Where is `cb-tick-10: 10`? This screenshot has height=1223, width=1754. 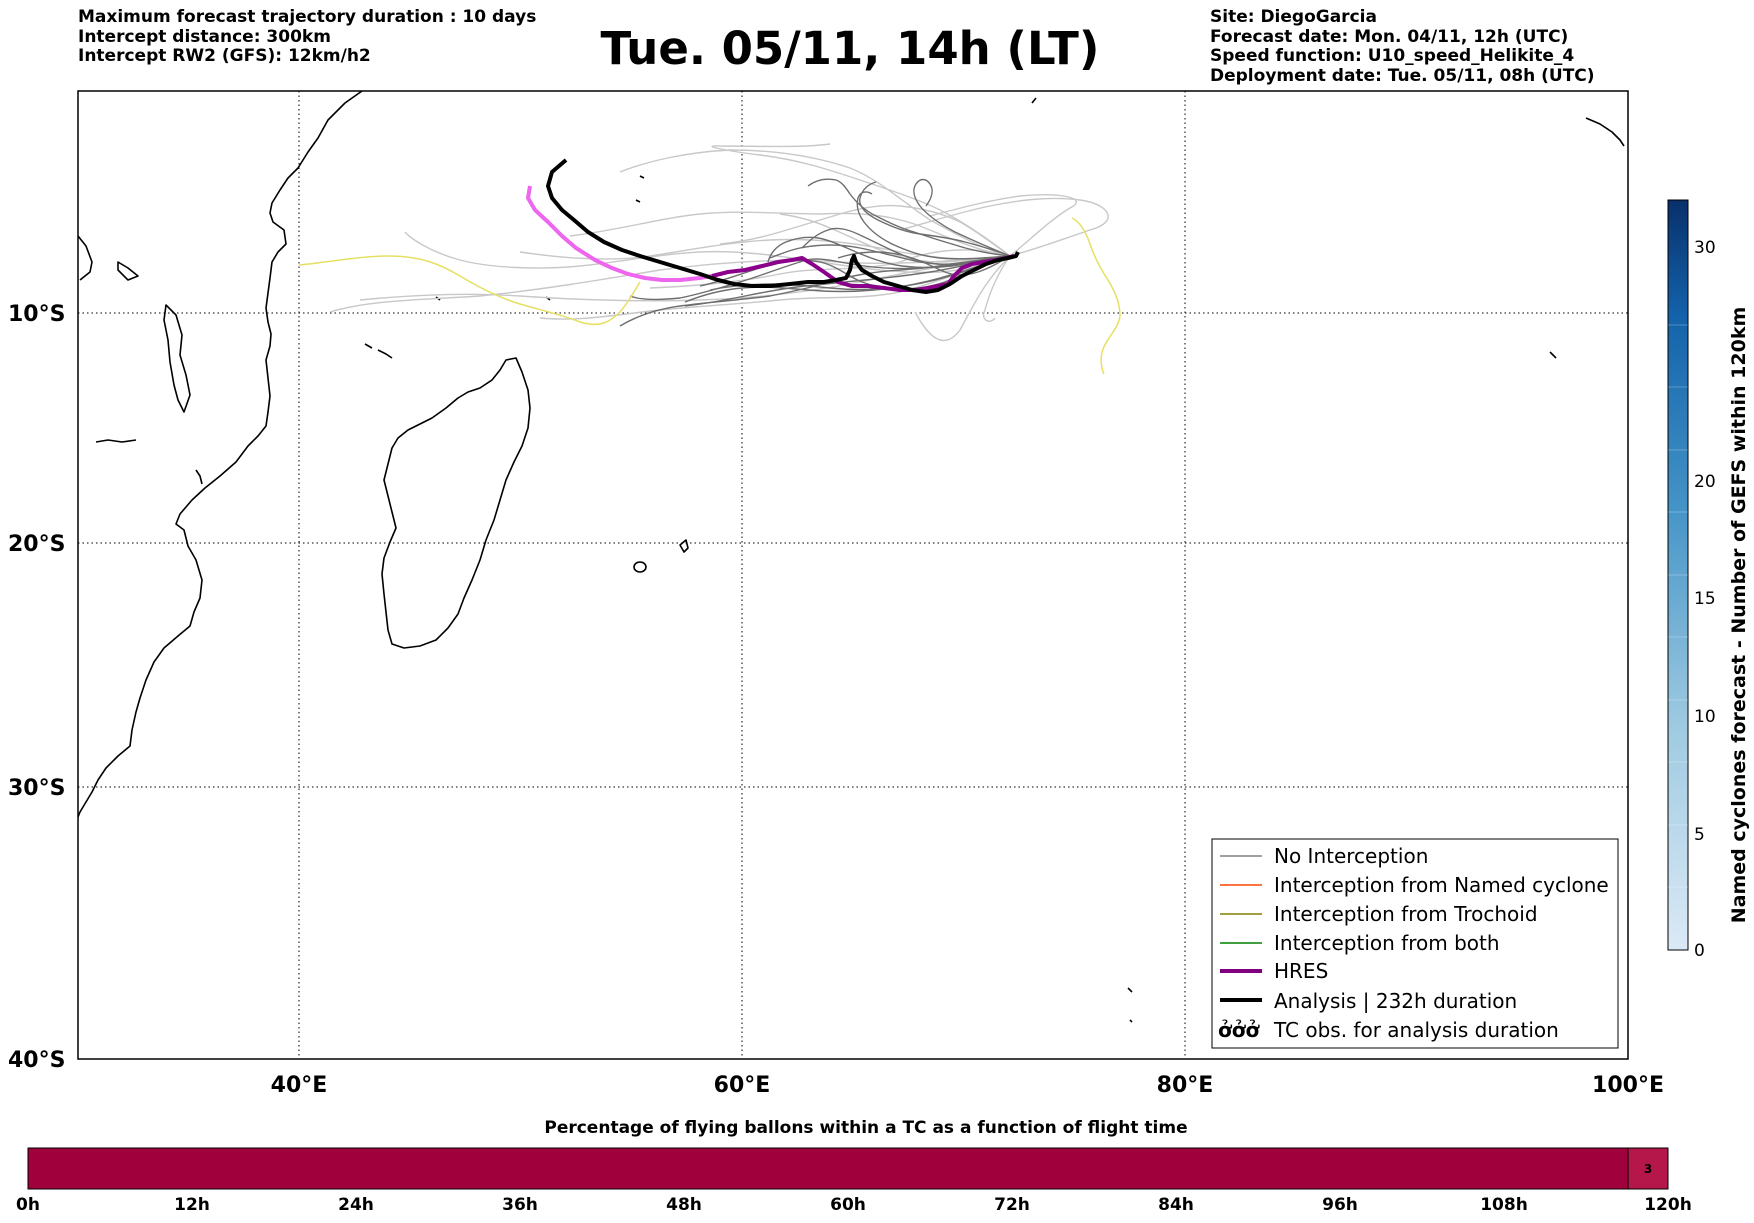
cb-tick-10: 10 is located at coordinates (1705, 717).